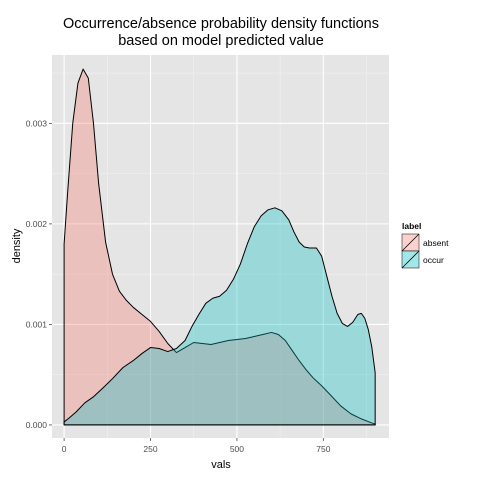 The width and height of the screenshot is (480, 480). Describe the element at coordinates (410, 259) in the screenshot. I see `legend-swatch-occur-slash` at that location.